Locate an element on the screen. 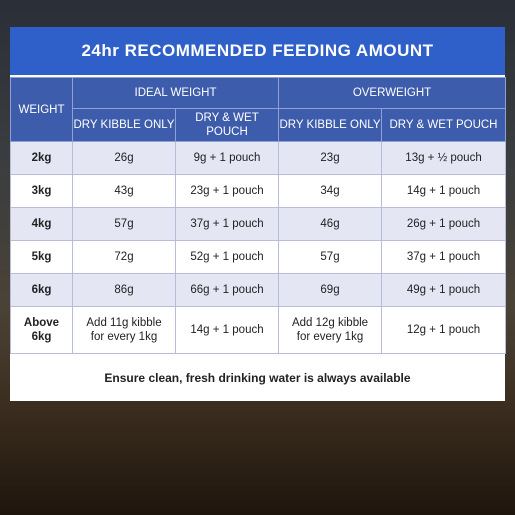 This screenshot has height=515, width=515. group-header: OVERWEIGHT is located at coordinates (392, 93).